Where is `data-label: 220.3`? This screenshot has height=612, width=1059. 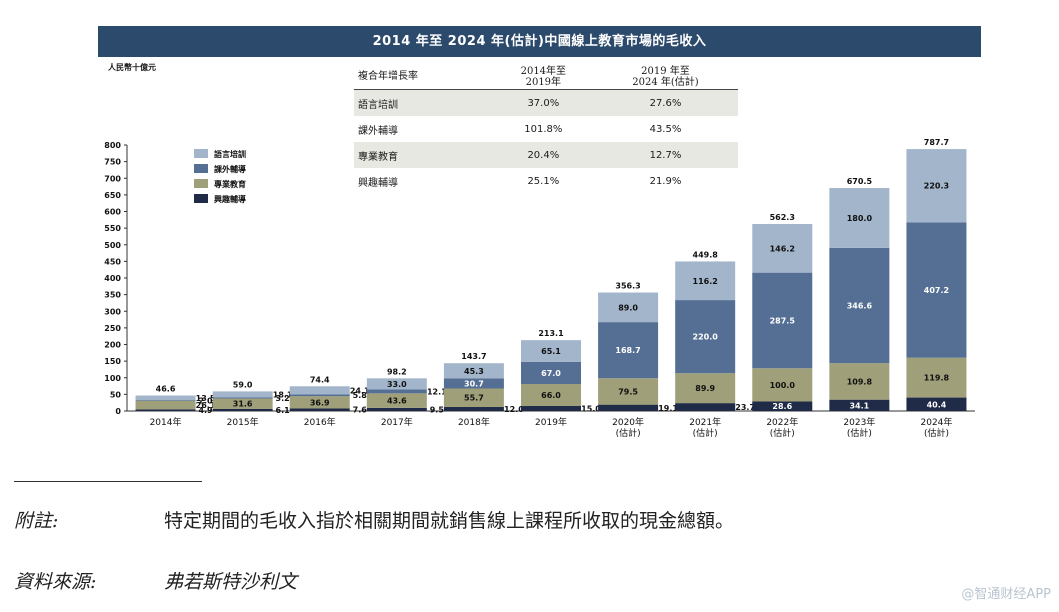 data-label: 220.3 is located at coordinates (936, 186).